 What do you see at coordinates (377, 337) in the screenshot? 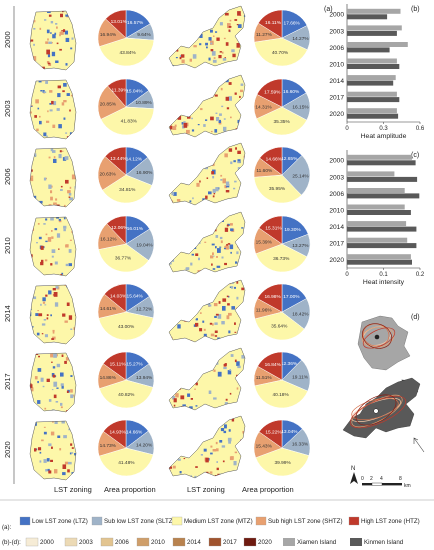
I see `xiamen-centroid` at bounding box center [377, 337].